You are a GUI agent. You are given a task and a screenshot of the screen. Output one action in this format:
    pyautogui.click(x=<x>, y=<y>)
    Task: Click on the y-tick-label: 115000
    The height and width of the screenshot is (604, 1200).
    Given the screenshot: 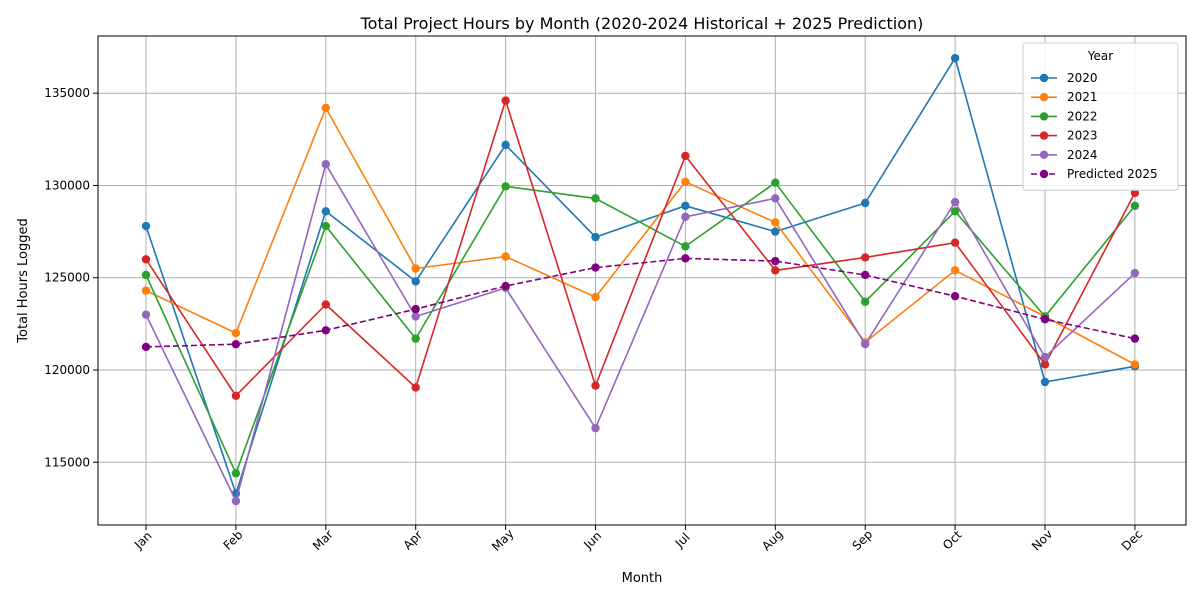 What is the action you would take?
    pyautogui.click(x=67, y=462)
    